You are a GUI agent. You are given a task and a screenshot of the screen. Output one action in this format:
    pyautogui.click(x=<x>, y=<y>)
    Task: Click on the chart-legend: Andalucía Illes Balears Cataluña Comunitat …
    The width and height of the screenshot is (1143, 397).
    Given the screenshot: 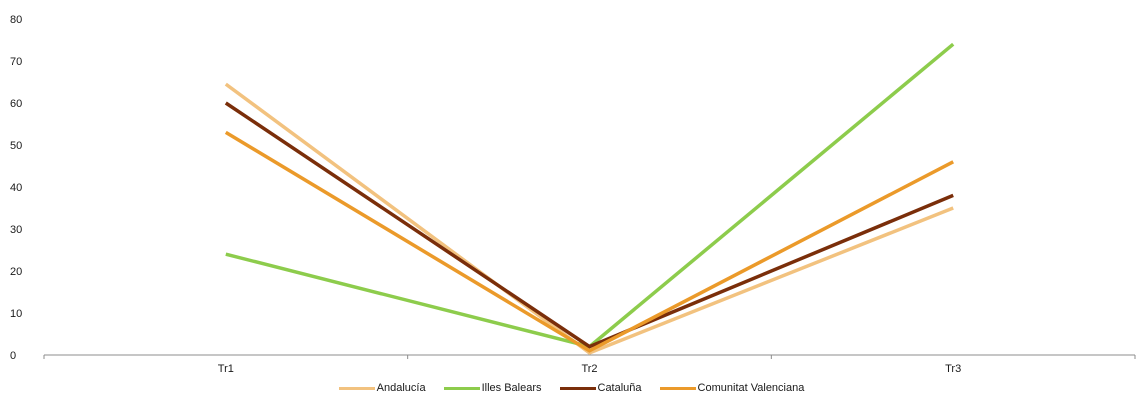 What is the action you would take?
    pyautogui.click(x=571, y=388)
    